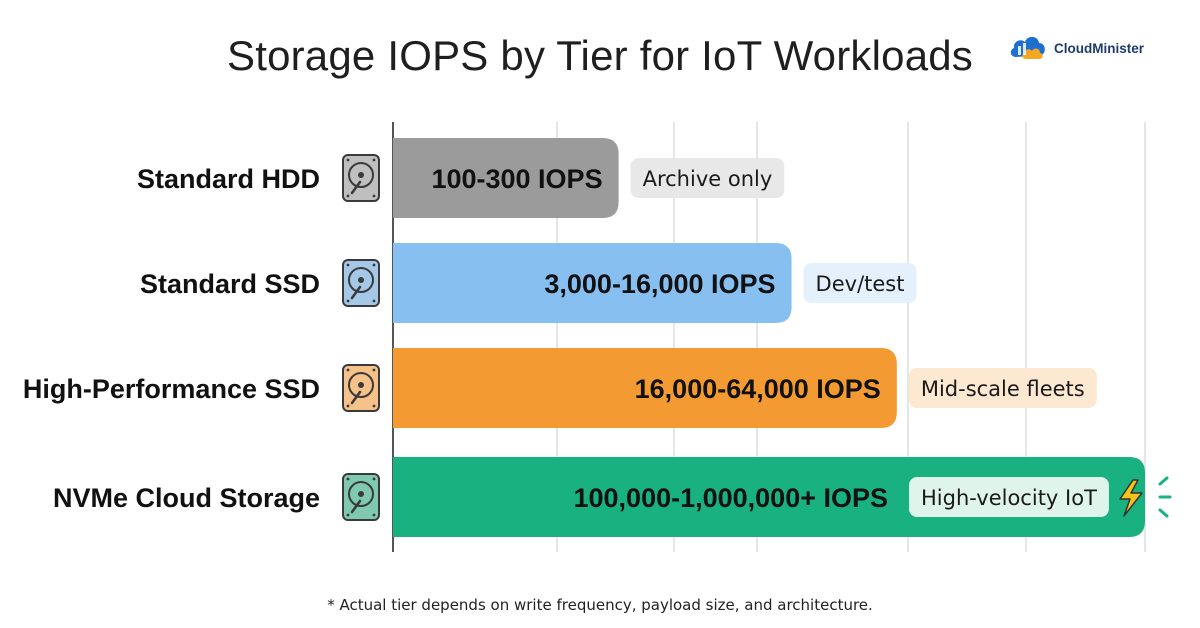 Image resolution: width=1200 pixels, height=628 pixels. I want to click on note-label: Mid-scale fleets, so click(1003, 389).